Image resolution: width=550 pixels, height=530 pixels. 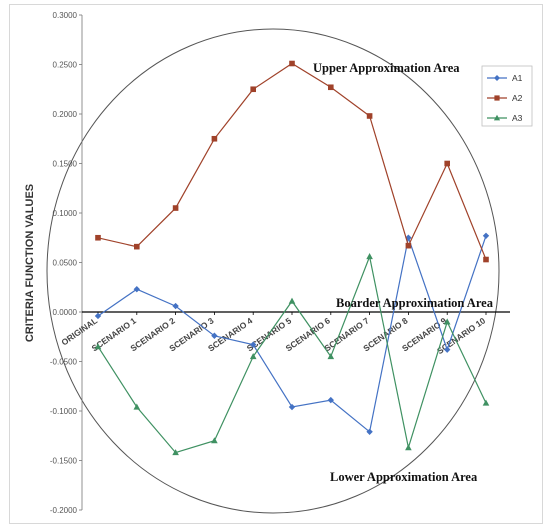 I want to click on legend-box, so click(x=507, y=96).